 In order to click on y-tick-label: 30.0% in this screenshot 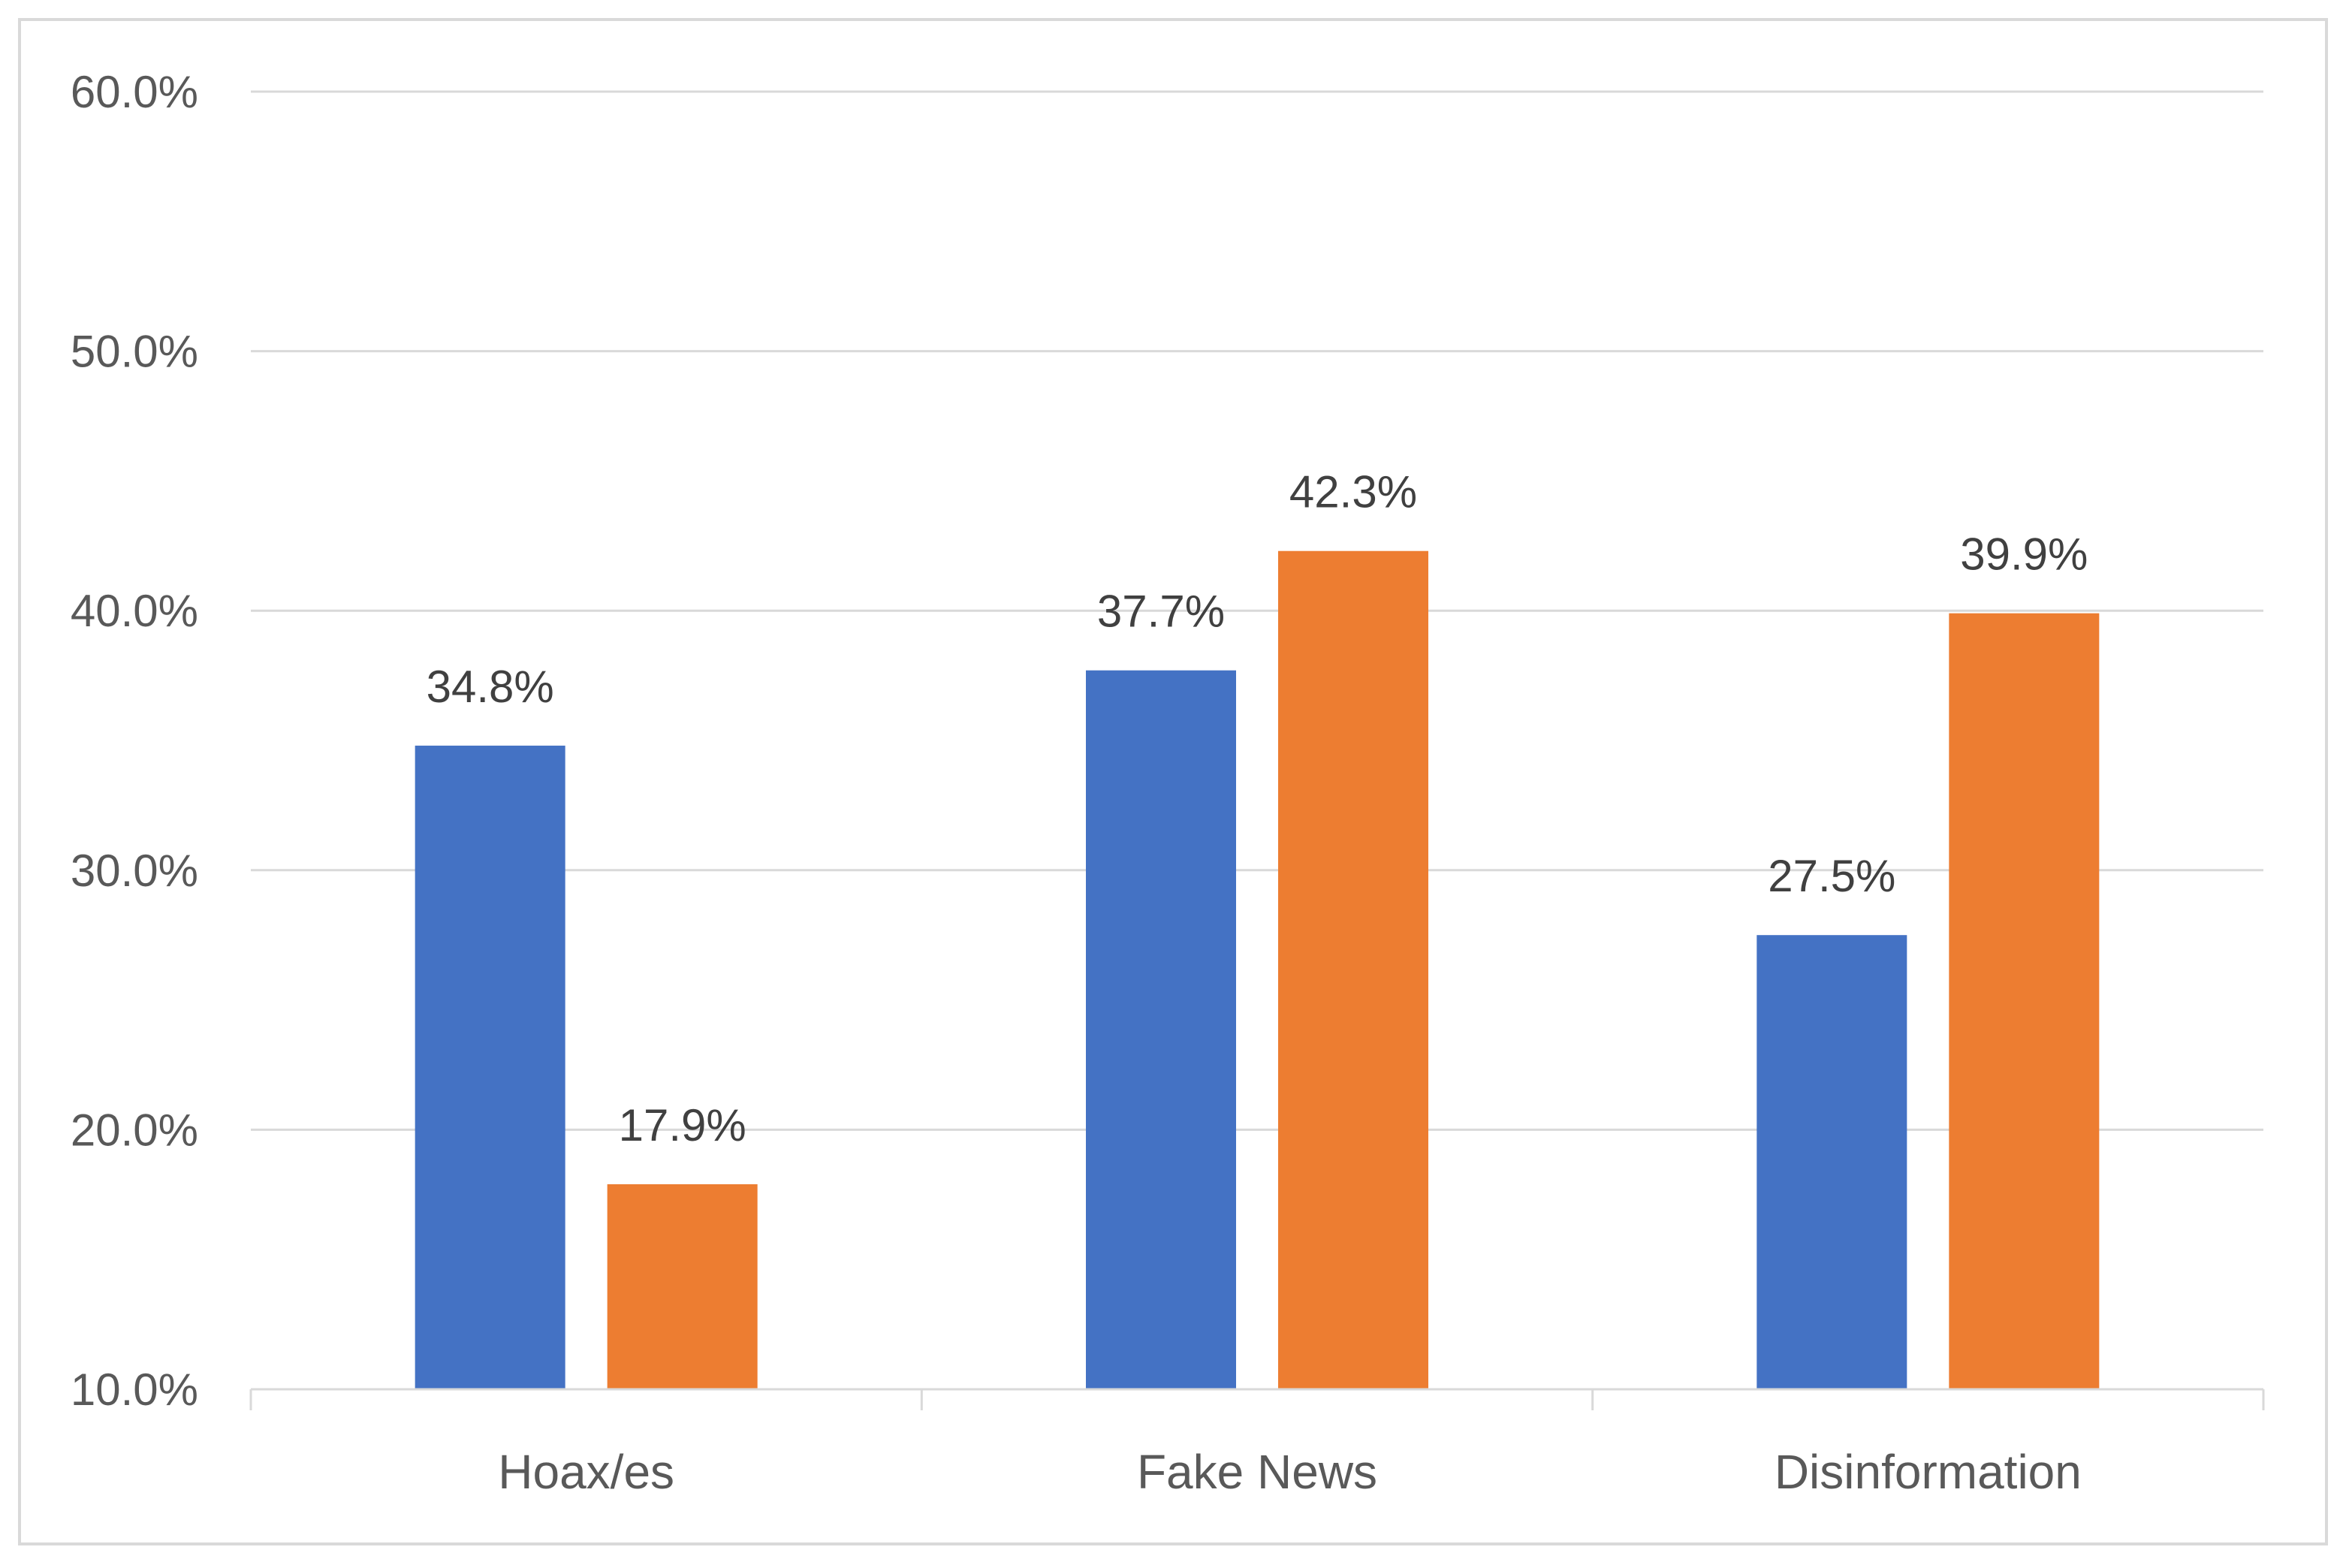, I will do `click(134, 871)`.